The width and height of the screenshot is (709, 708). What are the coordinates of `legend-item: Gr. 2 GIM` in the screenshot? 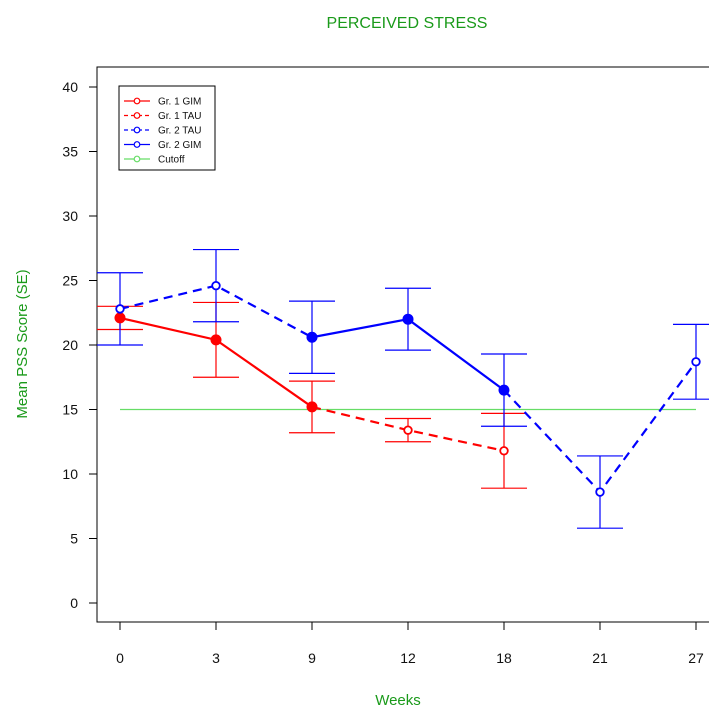 It's located at (162, 145).